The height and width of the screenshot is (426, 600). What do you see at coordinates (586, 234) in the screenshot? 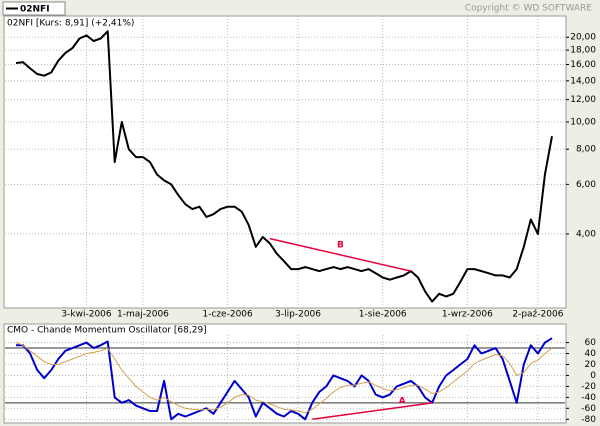
I see `y-tick-label: 4,00` at bounding box center [586, 234].